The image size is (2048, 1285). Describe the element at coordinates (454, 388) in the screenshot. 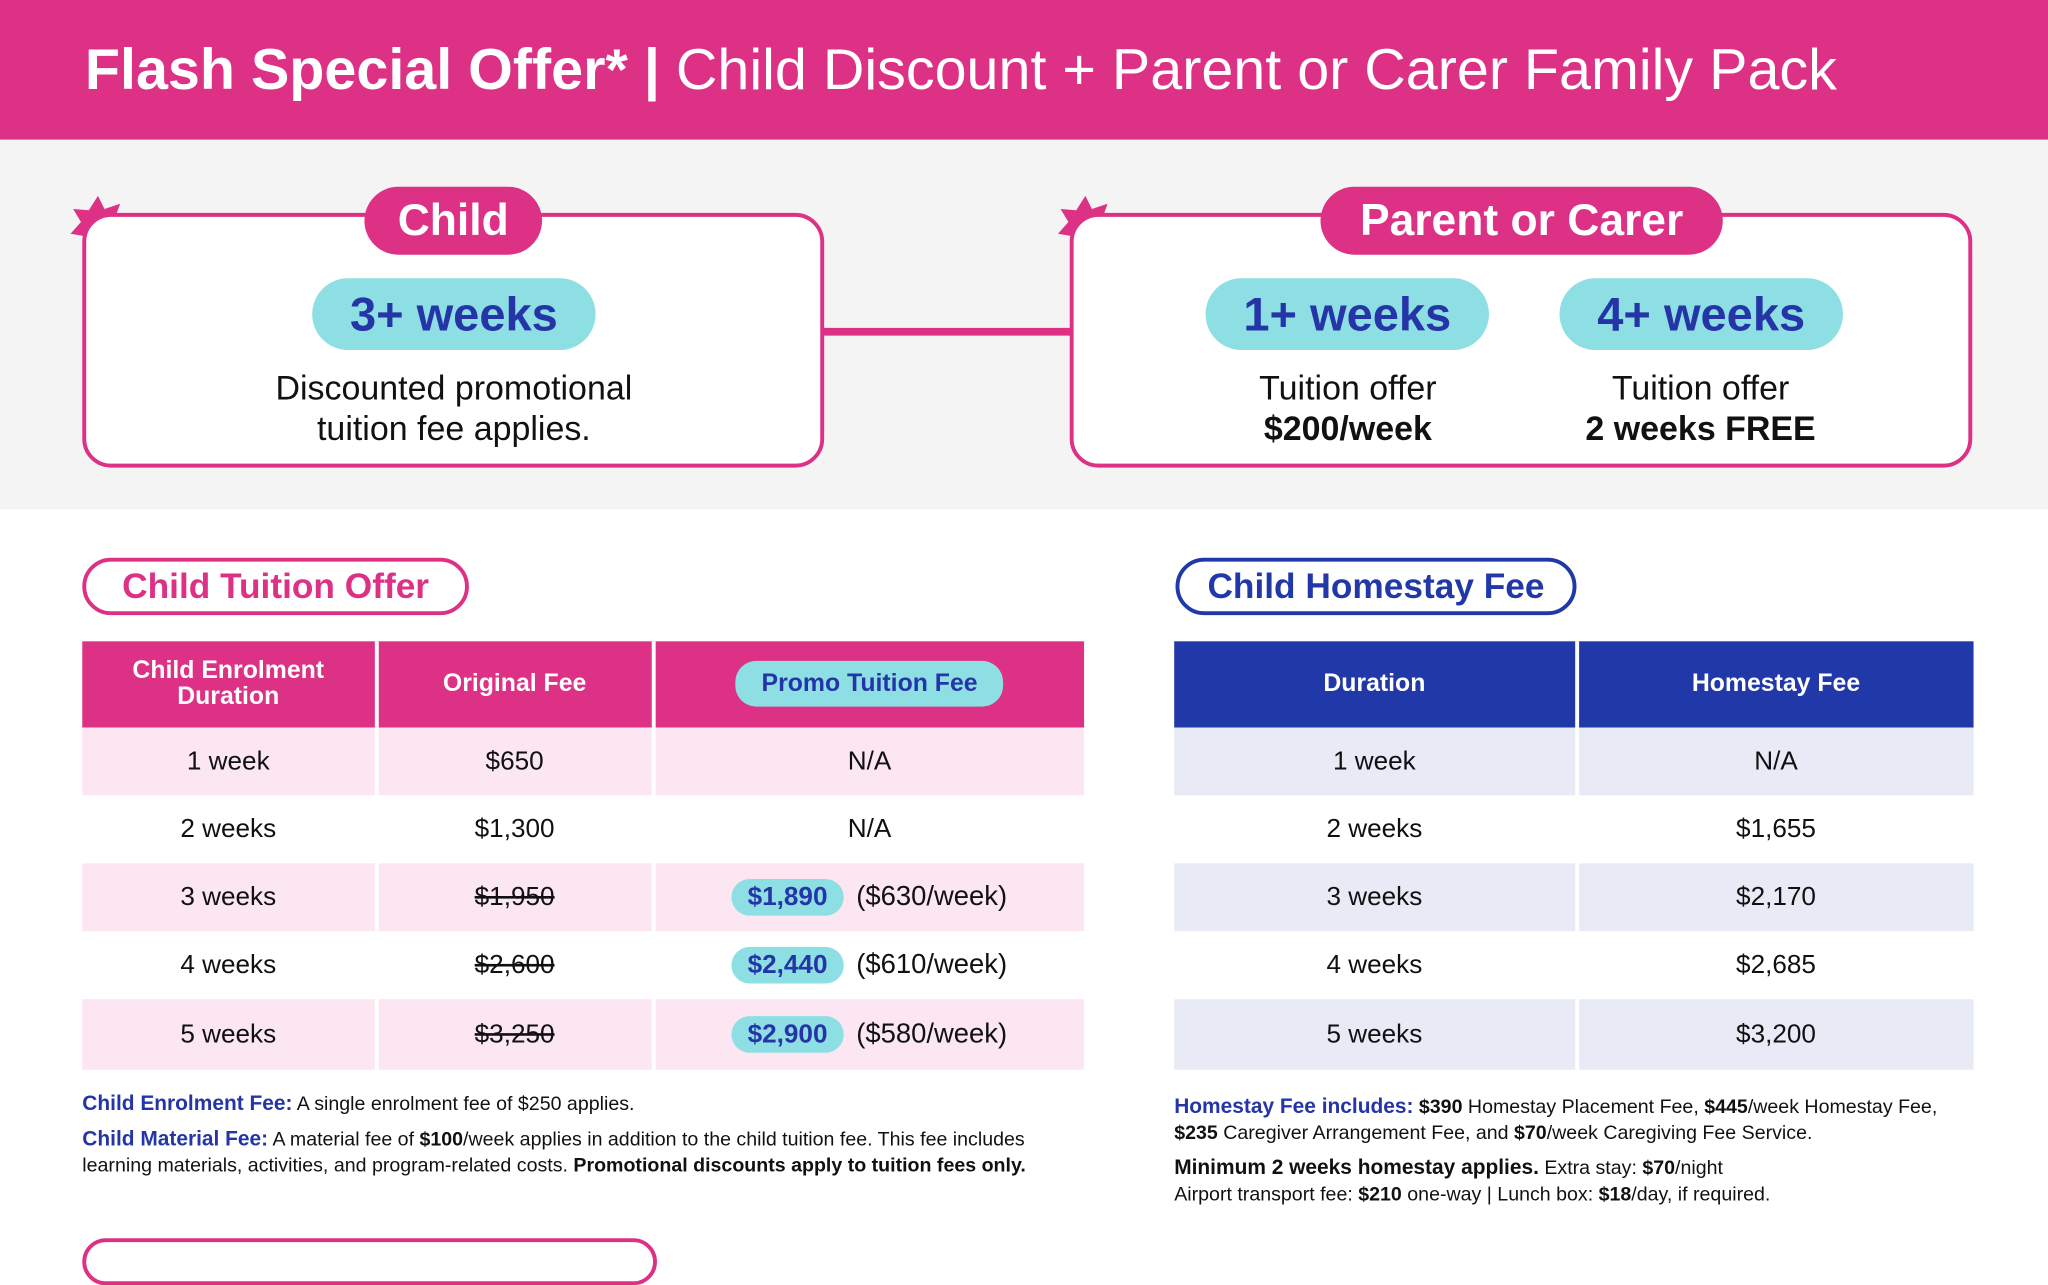

I see `text-line: Discounted promotional` at that location.